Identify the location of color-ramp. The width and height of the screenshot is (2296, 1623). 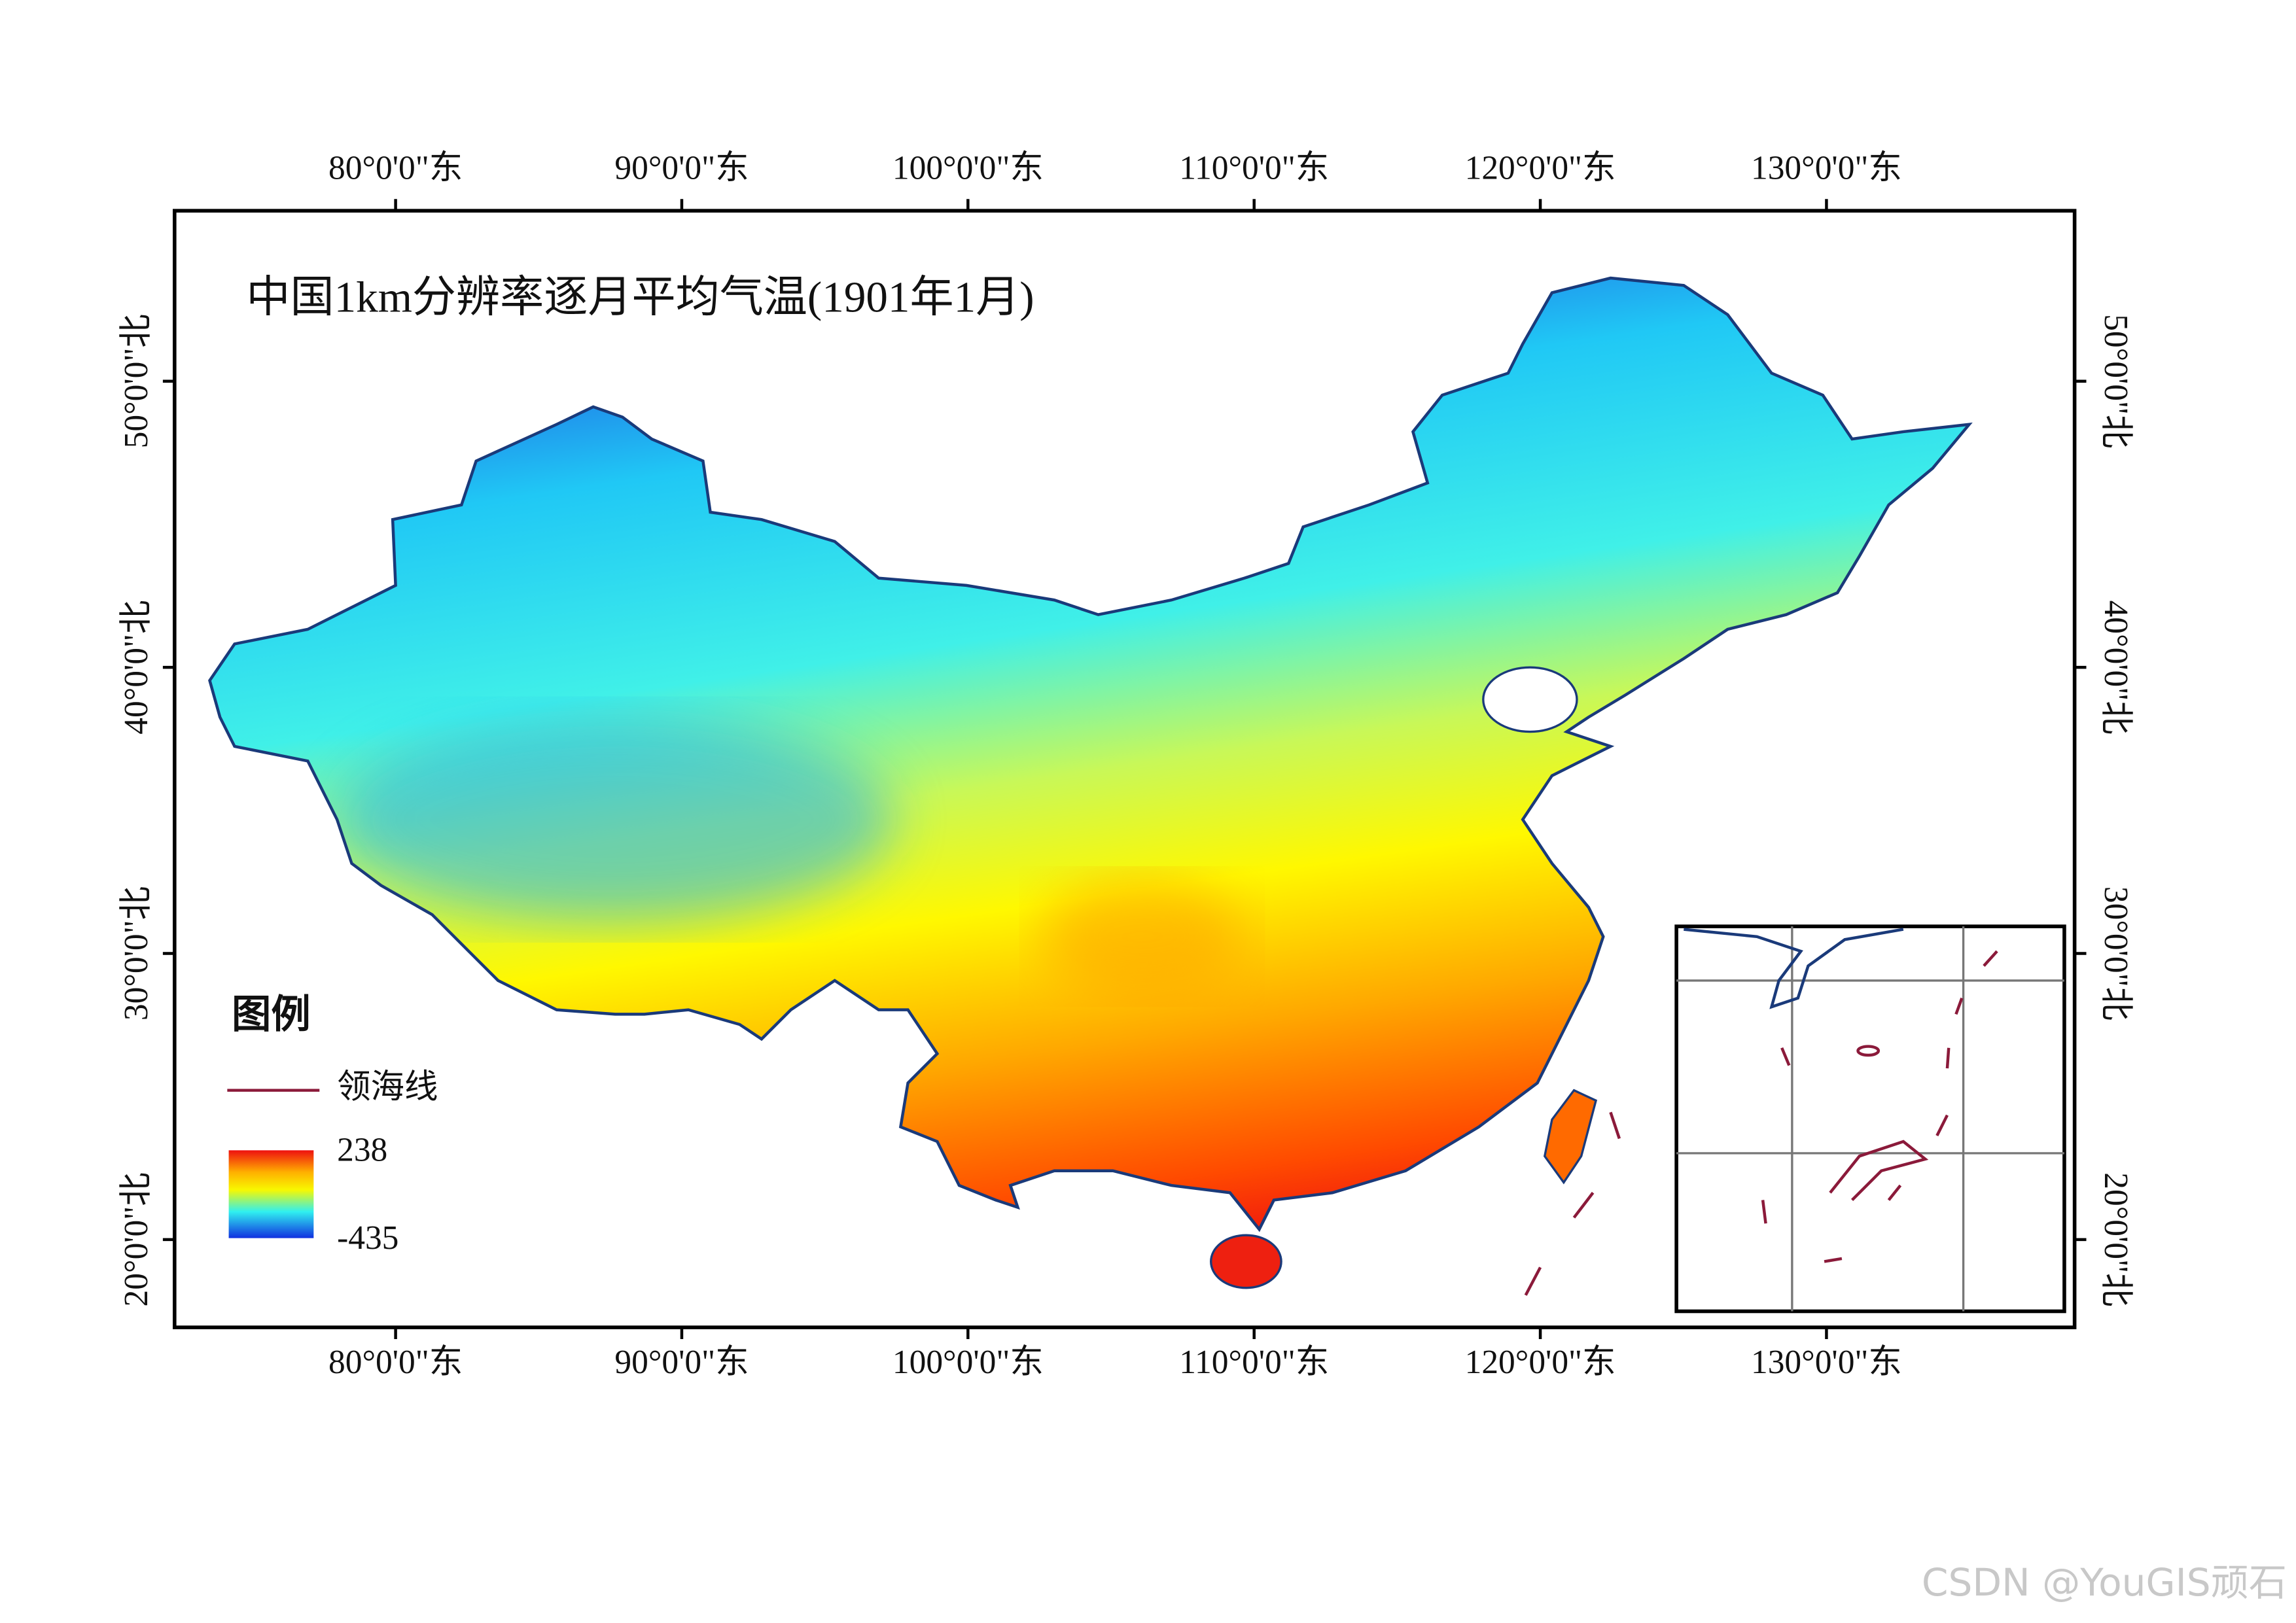
(271, 1194).